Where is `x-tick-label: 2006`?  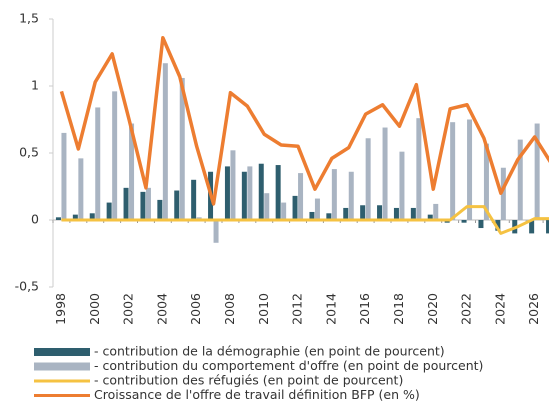 x-tick-label: 2006 is located at coordinates (195, 309).